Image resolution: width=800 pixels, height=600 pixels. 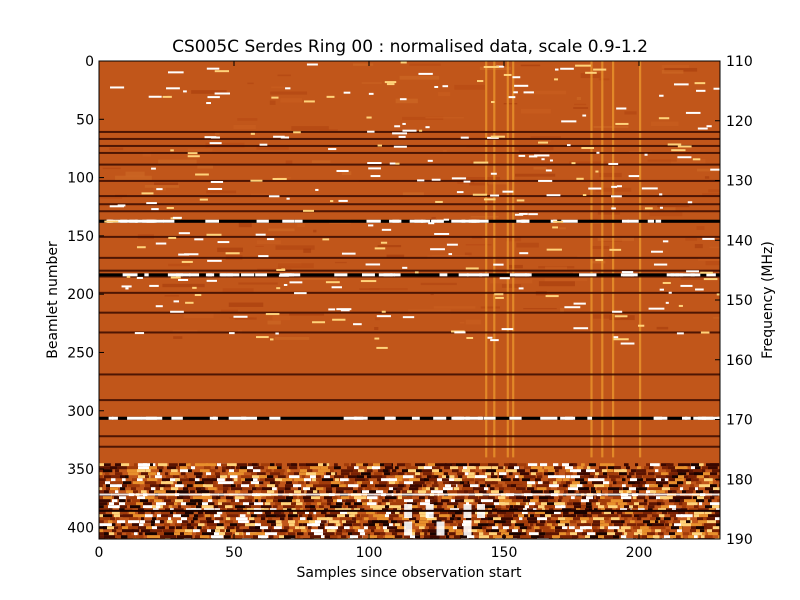 What do you see at coordinates (486, 259) in the screenshot?
I see `heatmap-column` at bounding box center [486, 259].